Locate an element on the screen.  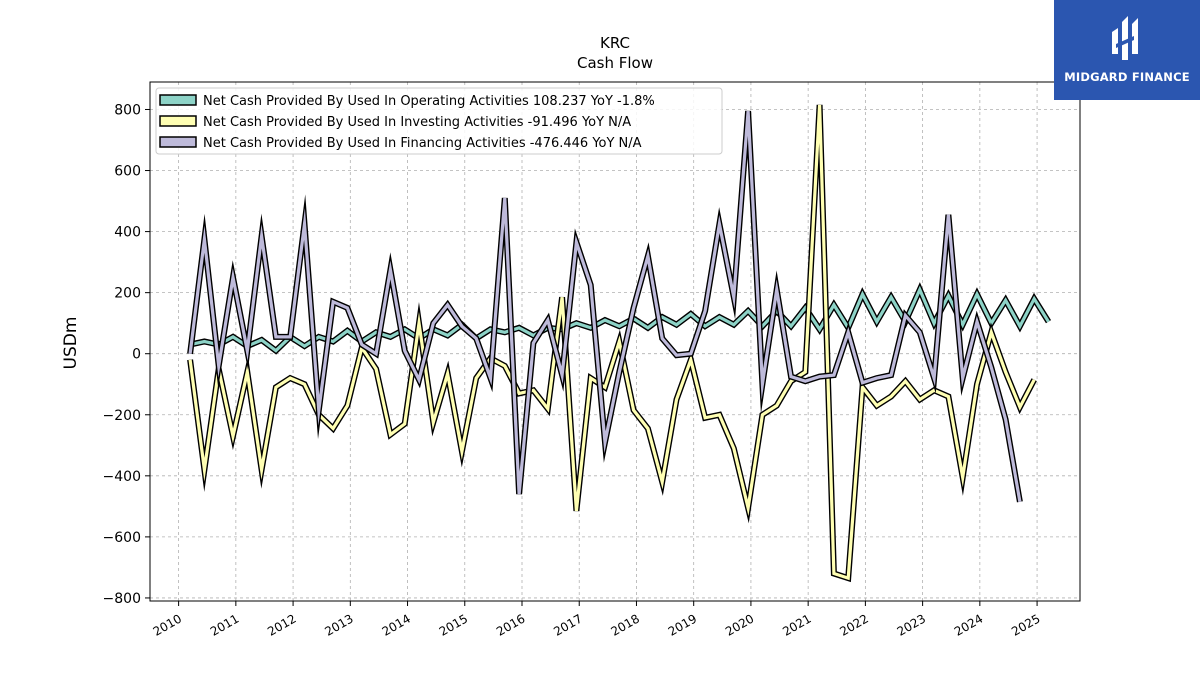
midgard-finance-logo: MIDGARD FINANCE is located at coordinates (1127, 50).